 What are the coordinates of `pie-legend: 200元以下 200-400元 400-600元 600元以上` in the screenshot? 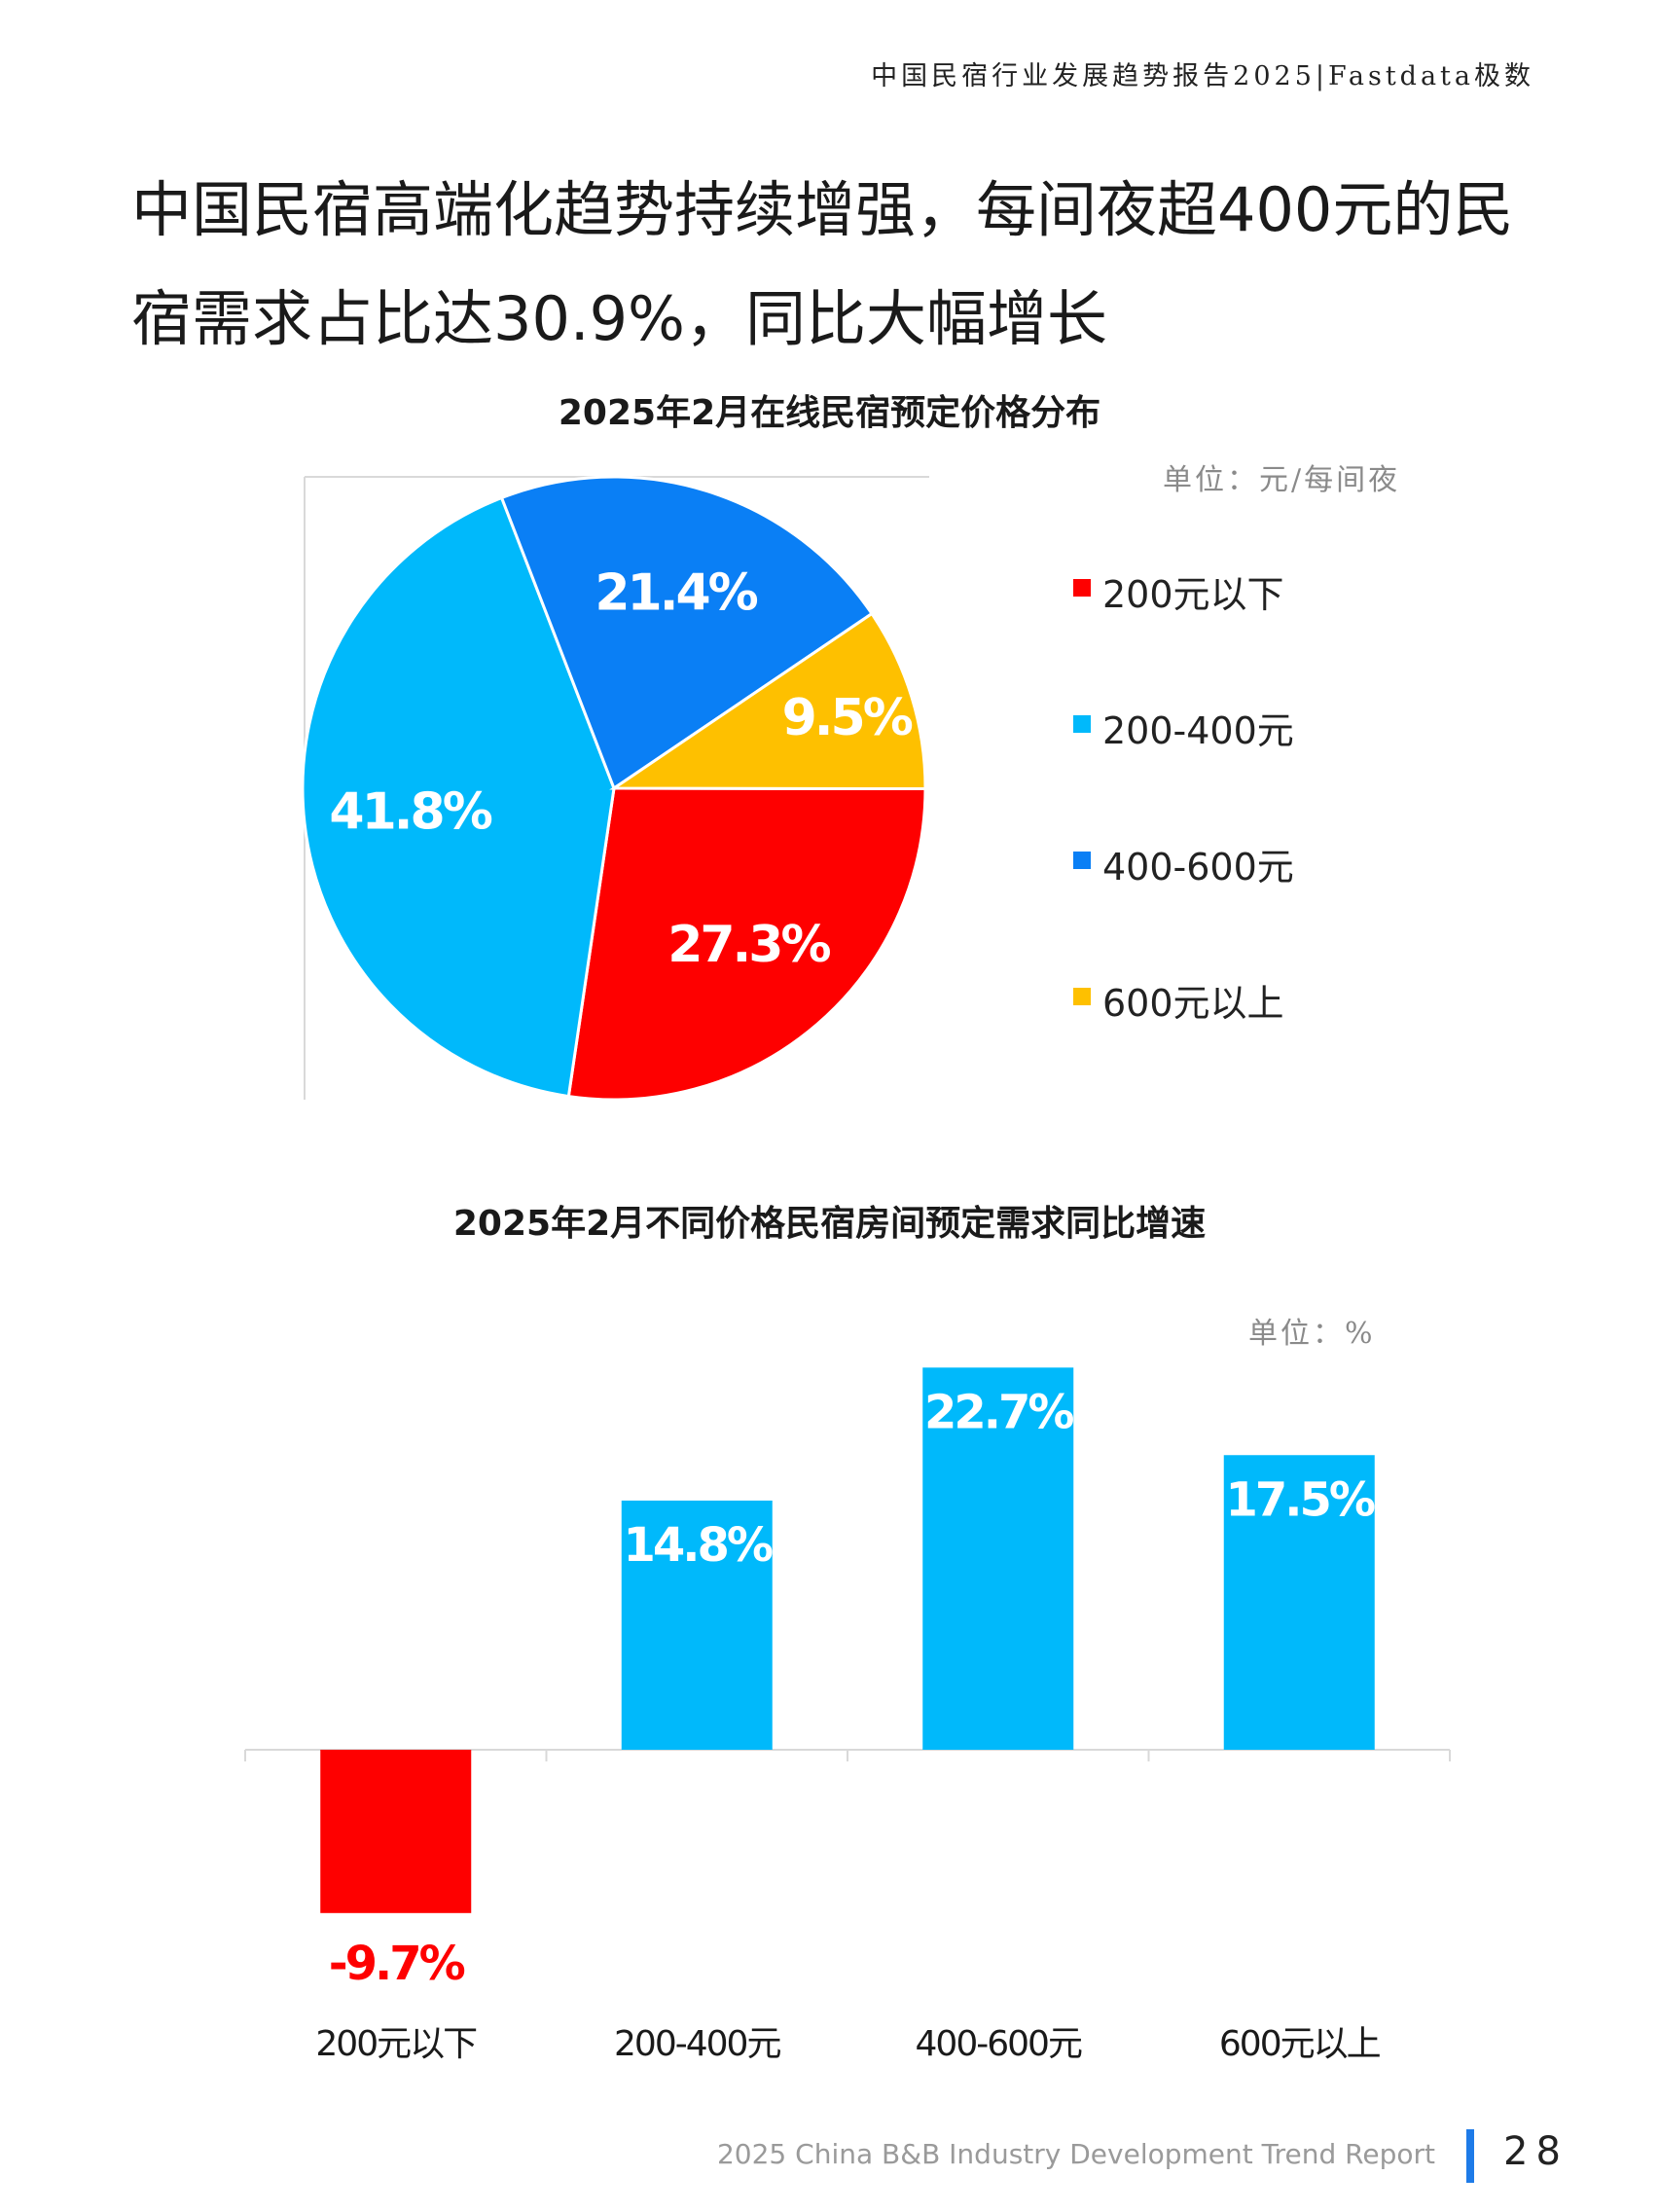 It's located at (1183, 836).